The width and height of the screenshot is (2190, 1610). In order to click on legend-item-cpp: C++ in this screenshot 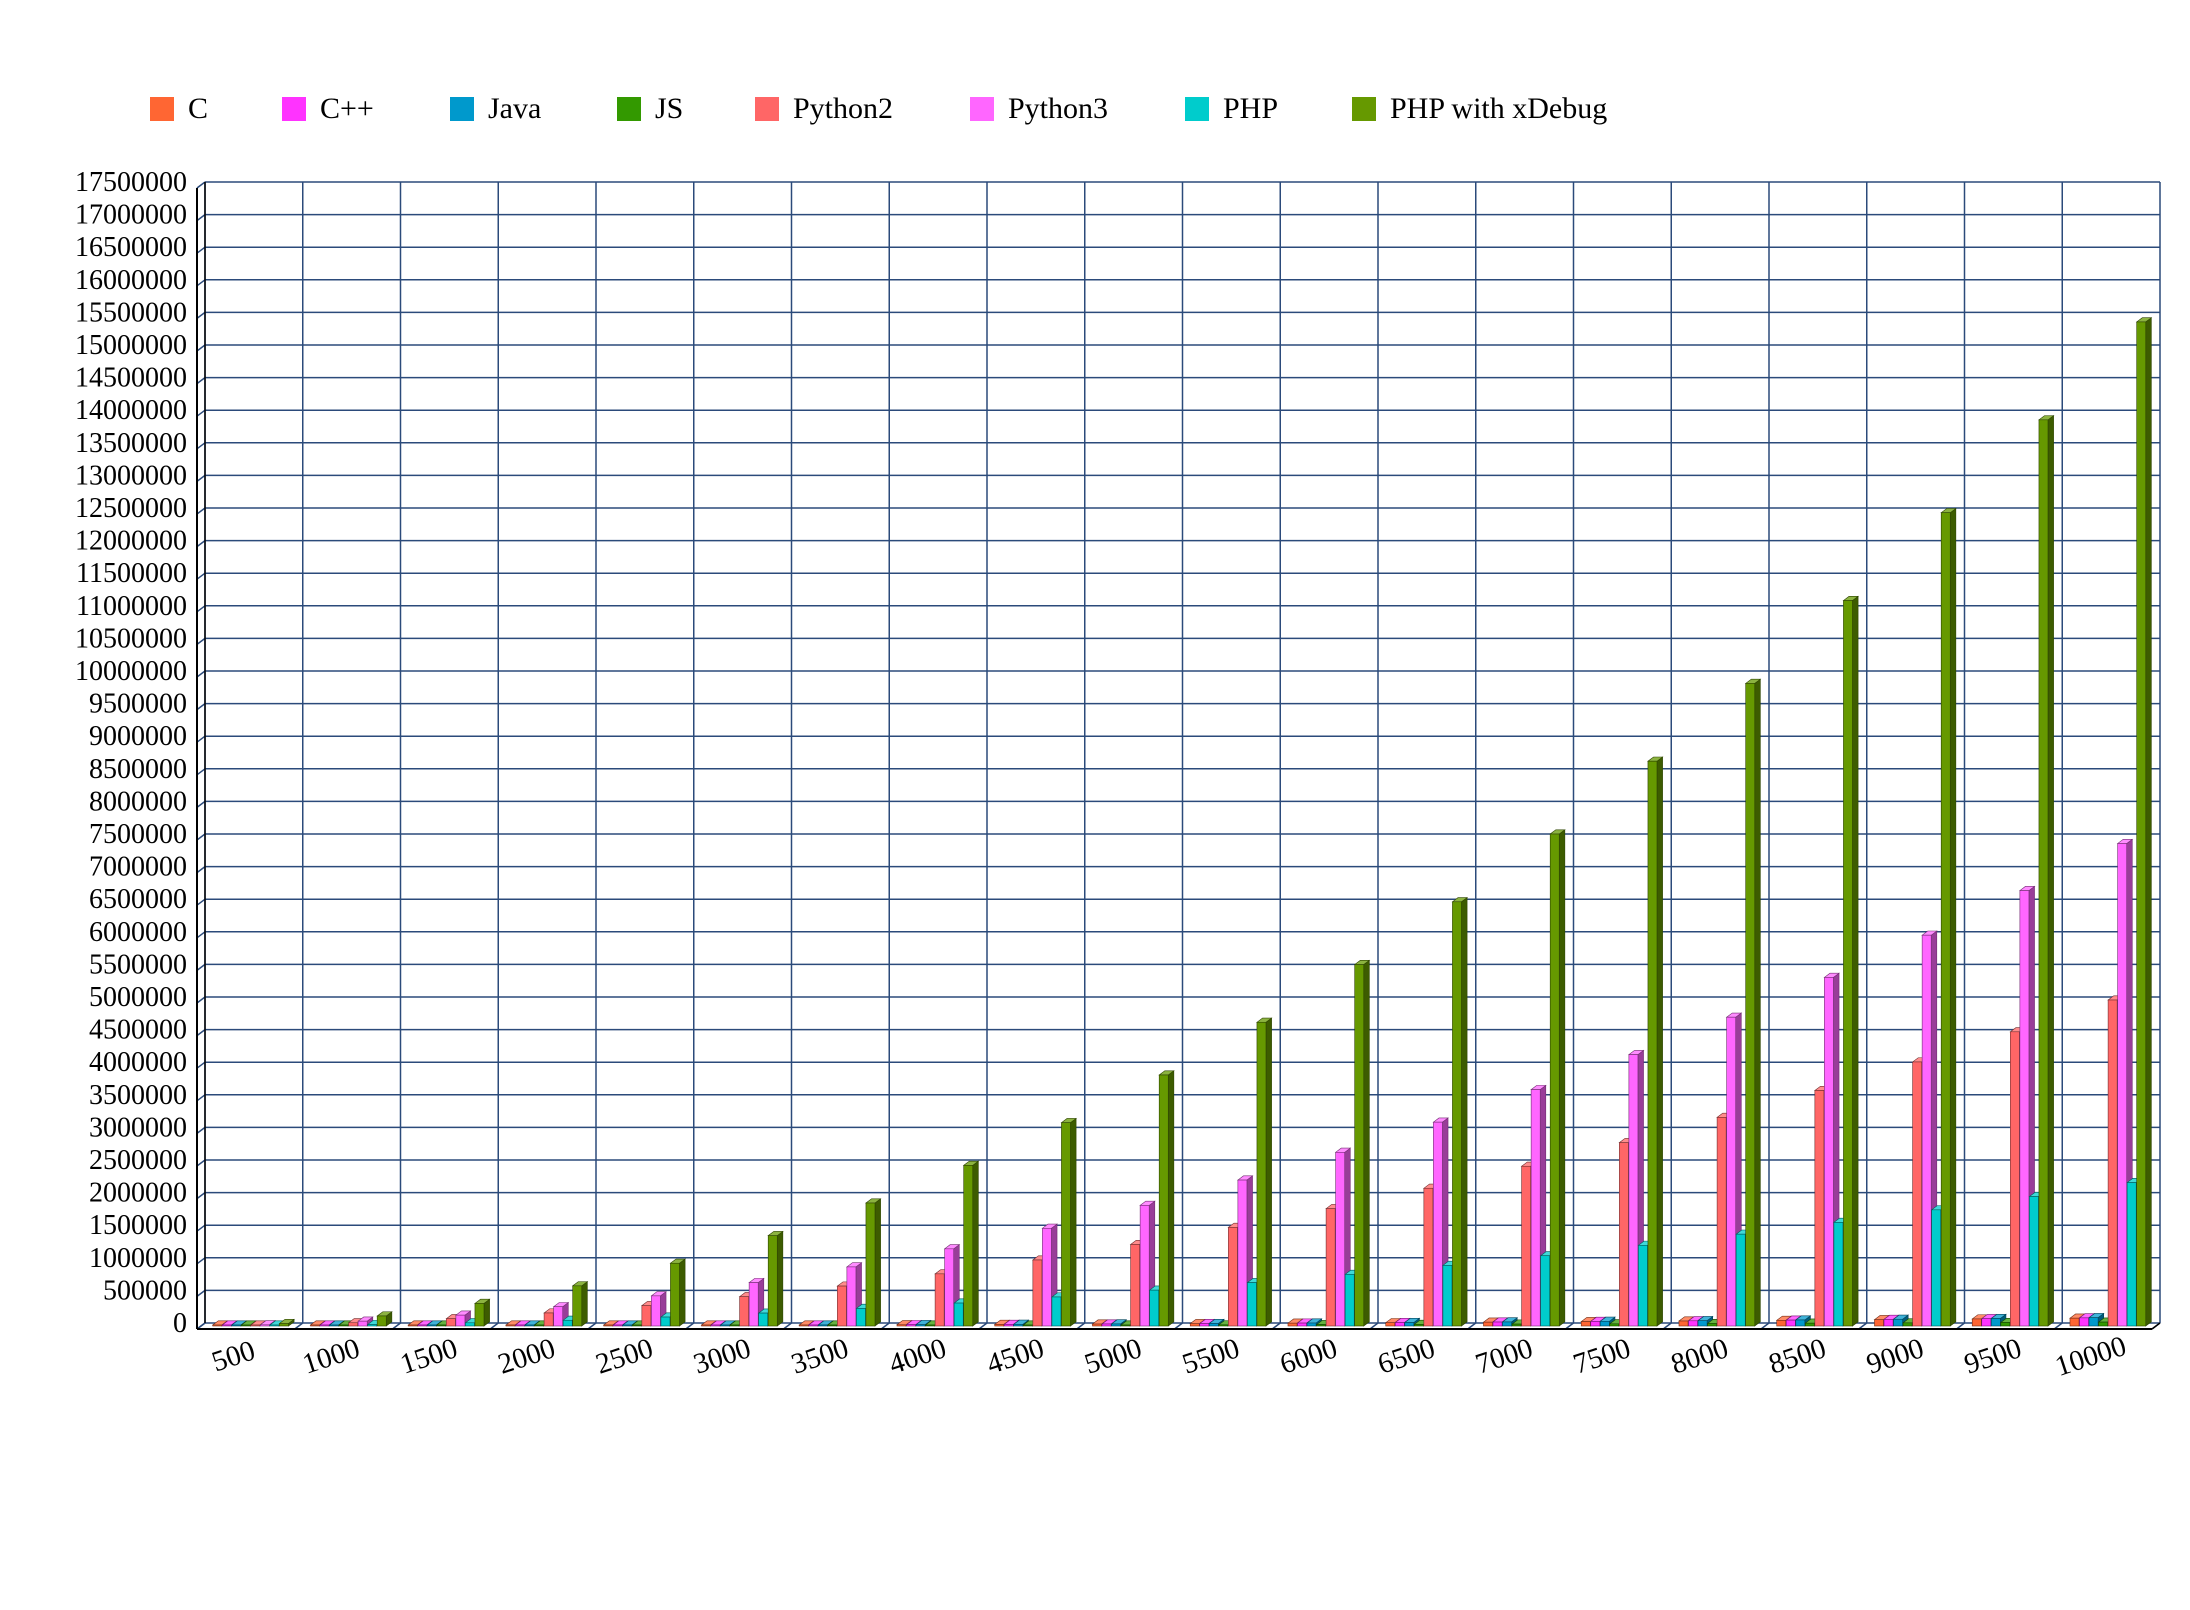, I will do `click(328, 109)`.